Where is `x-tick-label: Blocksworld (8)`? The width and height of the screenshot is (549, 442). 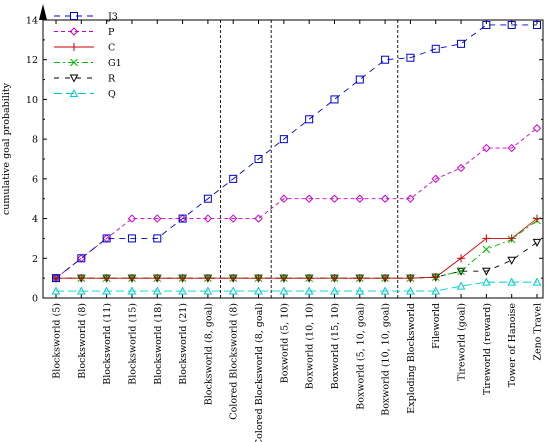 x-tick-label: Blocksworld (8) is located at coordinates (82, 341).